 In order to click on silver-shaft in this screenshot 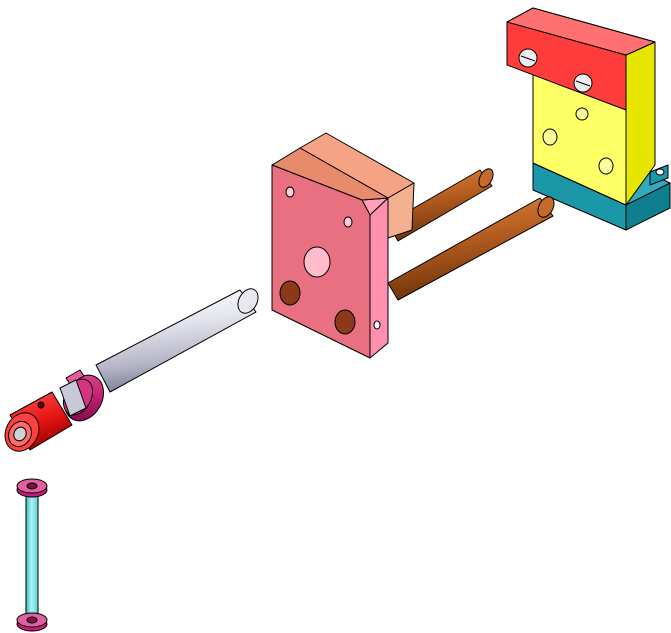, I will do `click(177, 340)`.